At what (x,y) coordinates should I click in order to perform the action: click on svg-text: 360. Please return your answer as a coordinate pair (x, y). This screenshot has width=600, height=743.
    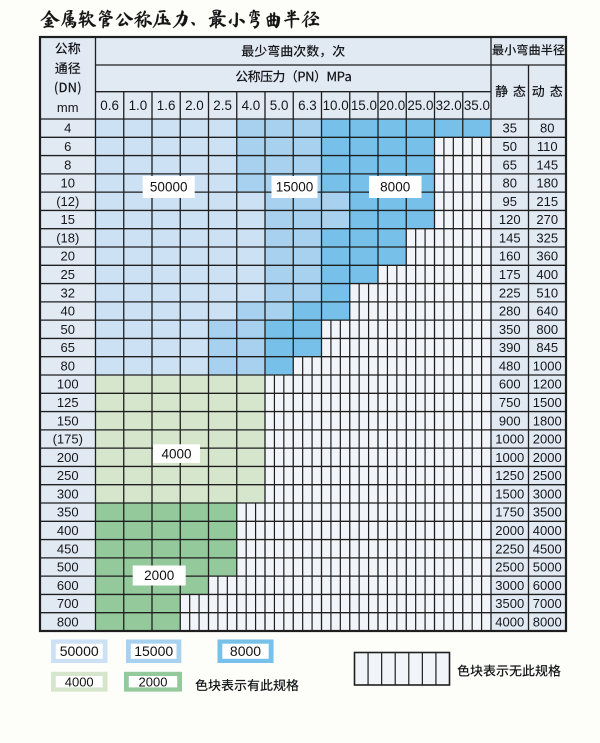
    Looking at the image, I should click on (547, 256).